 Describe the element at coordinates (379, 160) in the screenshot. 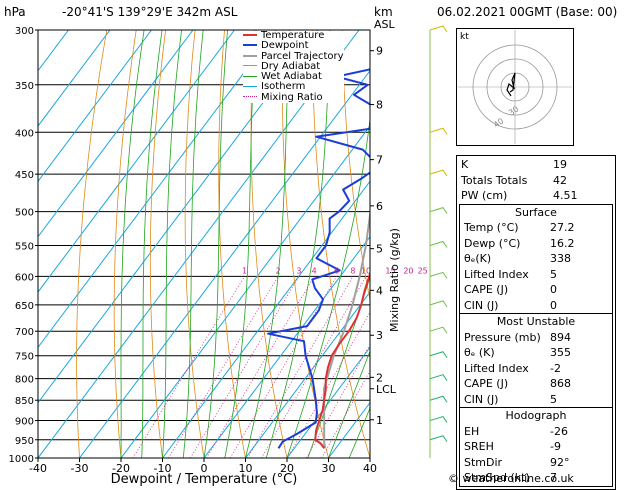

I see `km-tick-label: 7` at that location.